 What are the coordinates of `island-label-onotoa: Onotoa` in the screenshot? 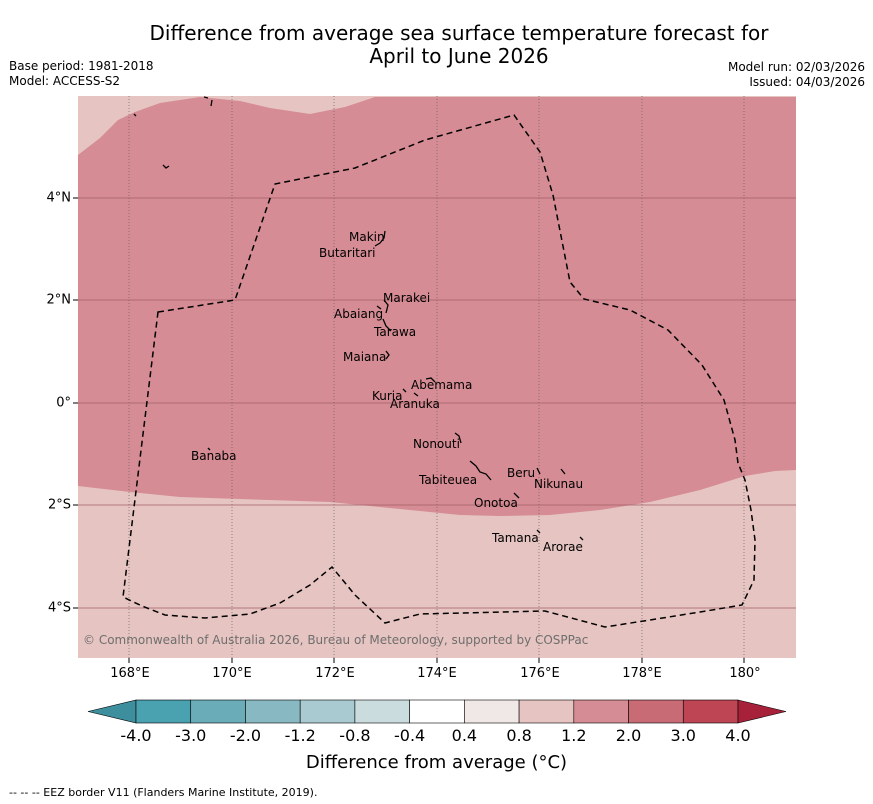 It's located at (496, 503).